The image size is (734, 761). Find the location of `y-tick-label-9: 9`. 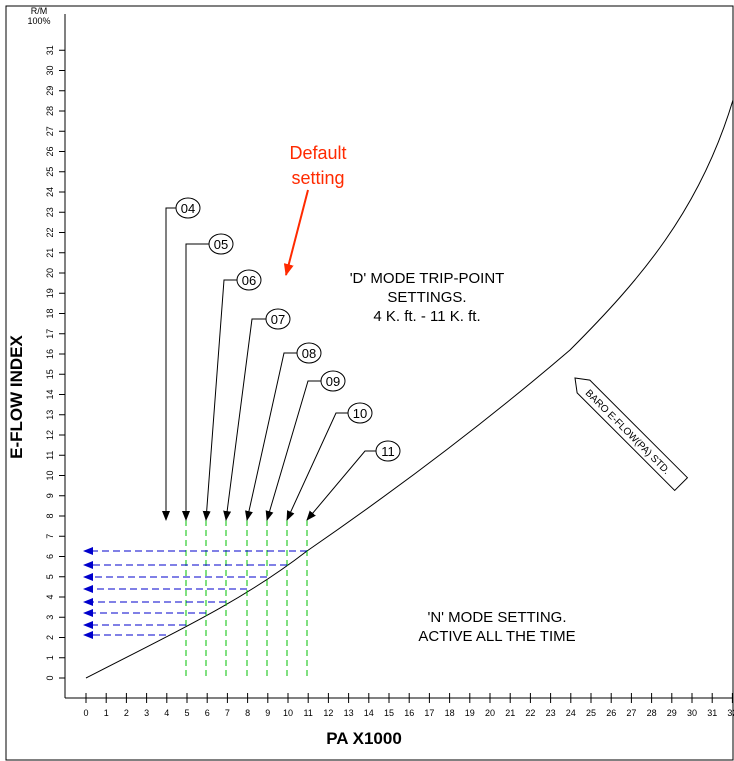

y-tick-label-9: 9 is located at coordinates (50, 495).